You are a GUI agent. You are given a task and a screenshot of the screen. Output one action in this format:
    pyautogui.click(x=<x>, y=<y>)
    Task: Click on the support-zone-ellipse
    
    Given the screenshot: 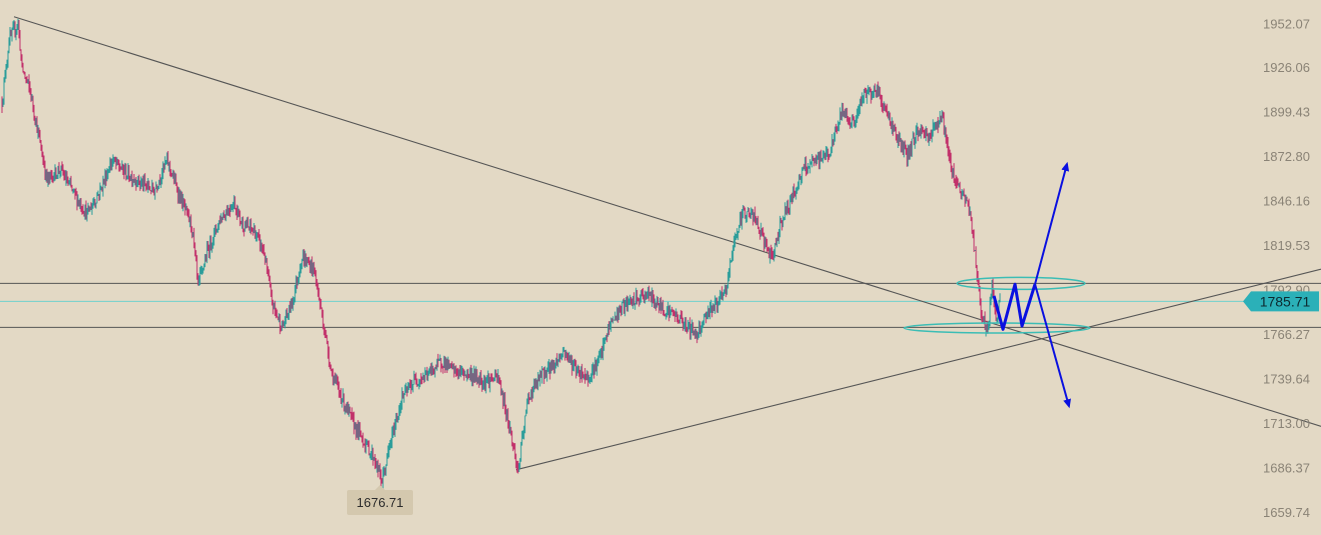 What is the action you would take?
    pyautogui.click(x=997, y=328)
    